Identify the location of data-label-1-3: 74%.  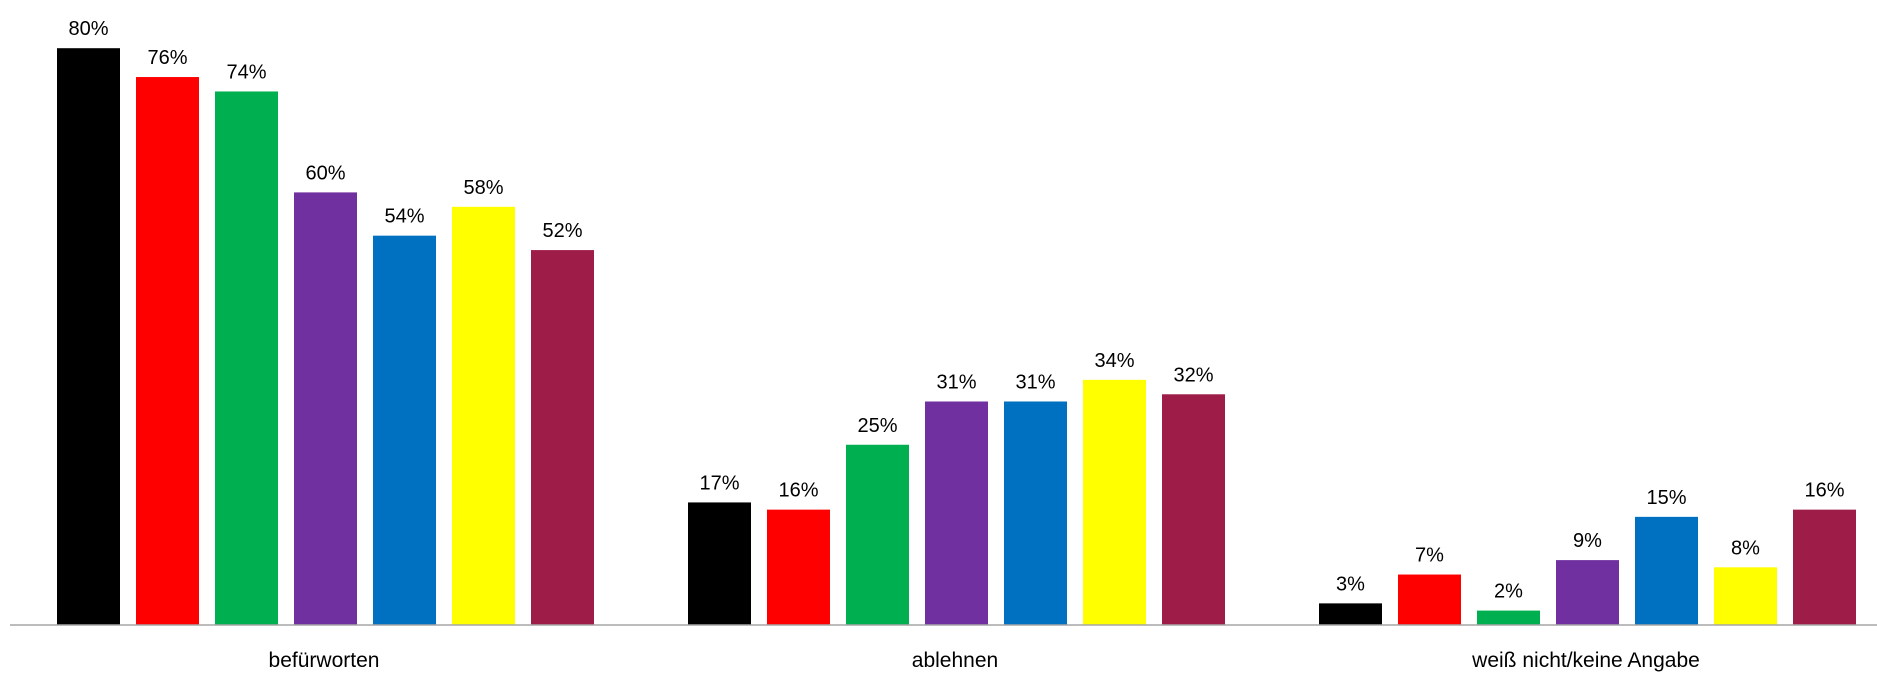
(246, 72).